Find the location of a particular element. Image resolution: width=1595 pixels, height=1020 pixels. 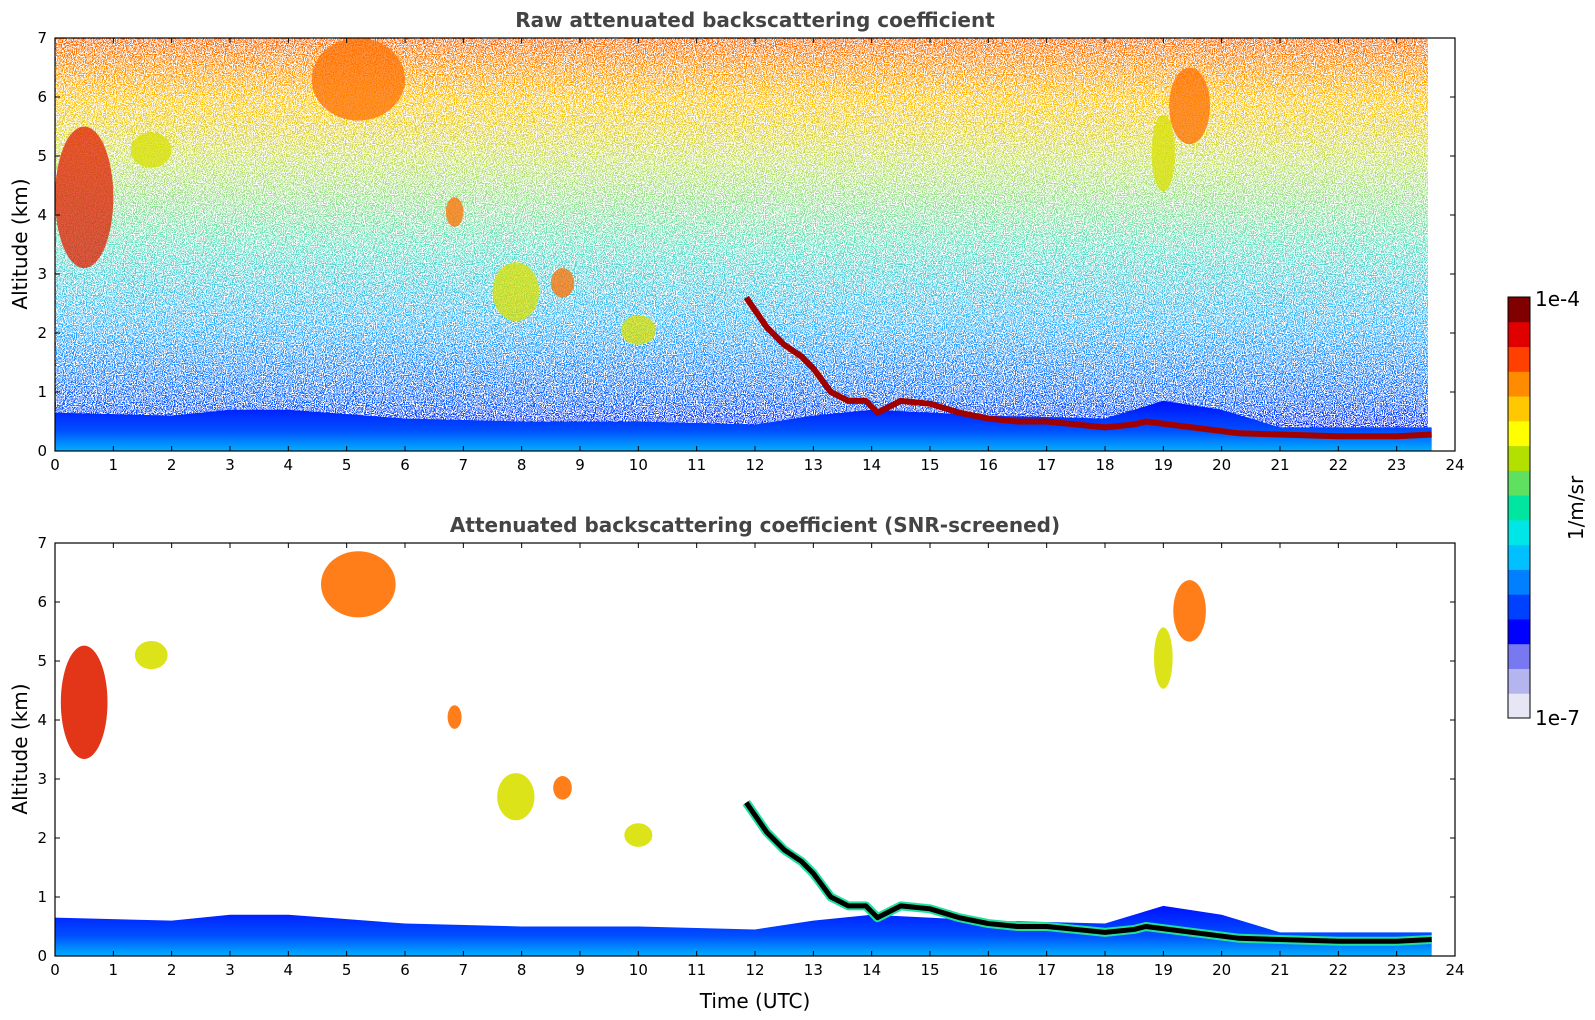

x-tick-label: 7 is located at coordinates (464, 465).